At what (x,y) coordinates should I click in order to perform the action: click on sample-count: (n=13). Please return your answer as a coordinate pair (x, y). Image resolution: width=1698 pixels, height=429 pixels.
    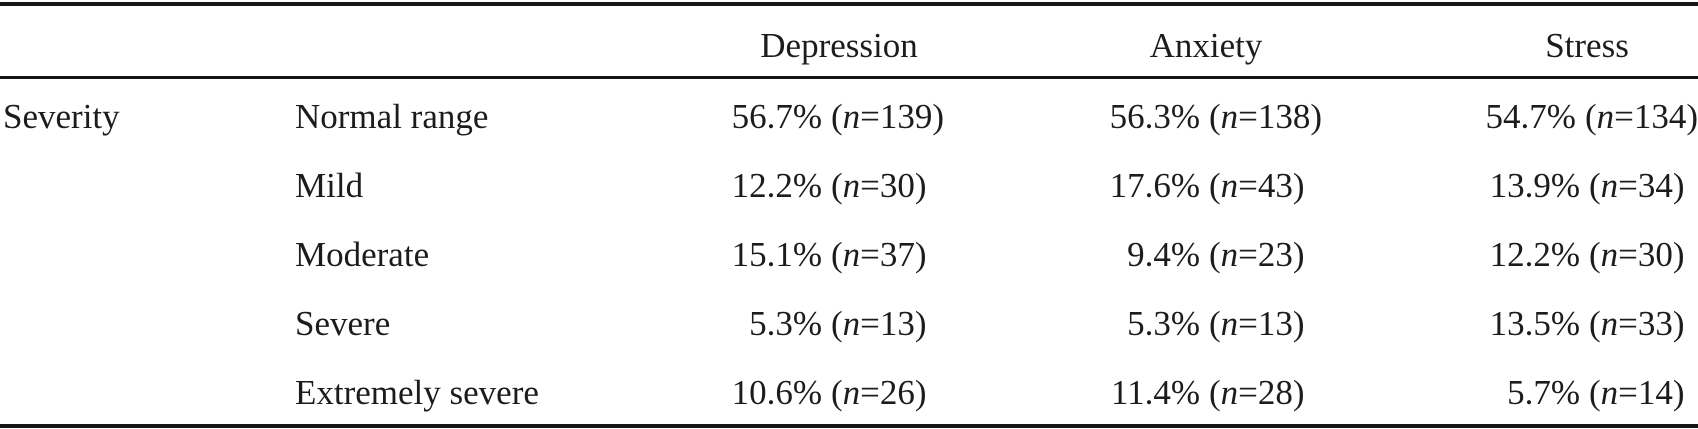
    Looking at the image, I should click on (879, 324).